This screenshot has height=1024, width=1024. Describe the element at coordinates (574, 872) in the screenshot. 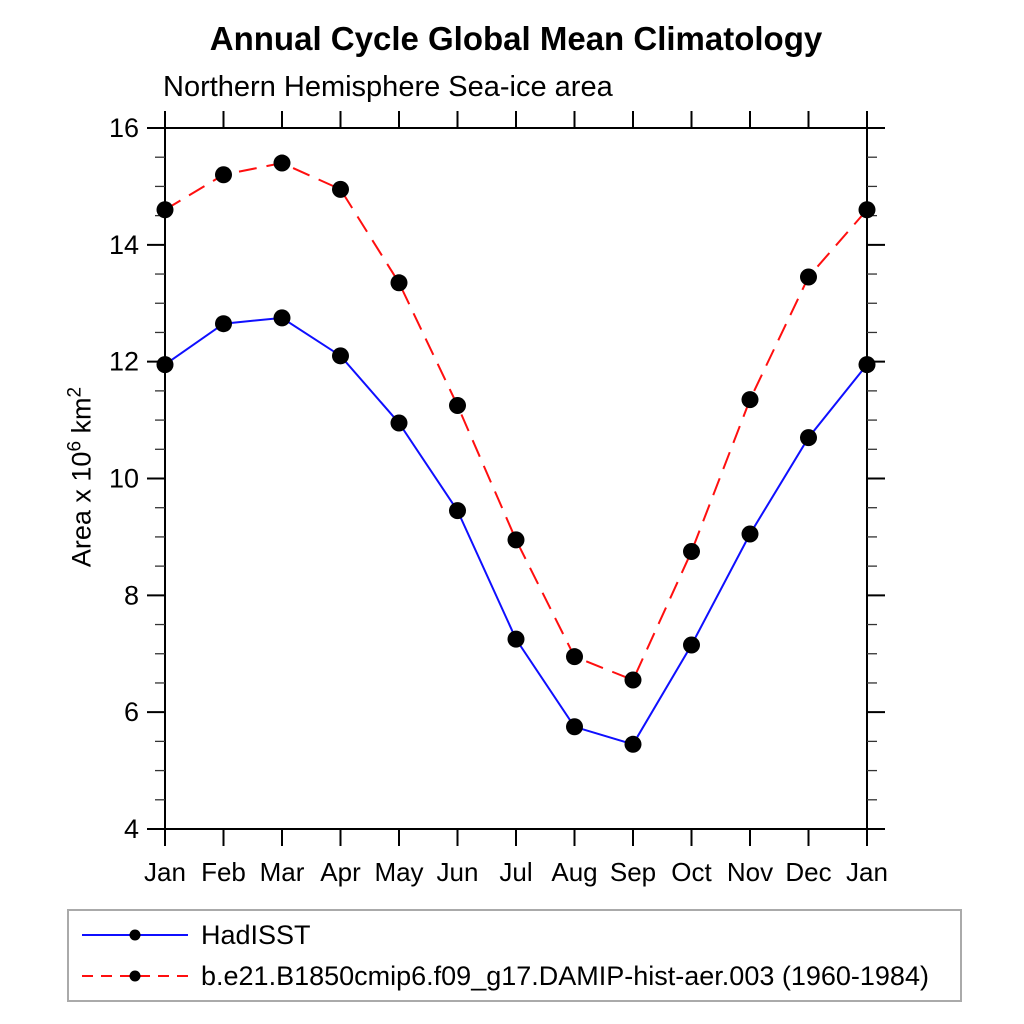

I see `x-tick-label: Aug` at that location.